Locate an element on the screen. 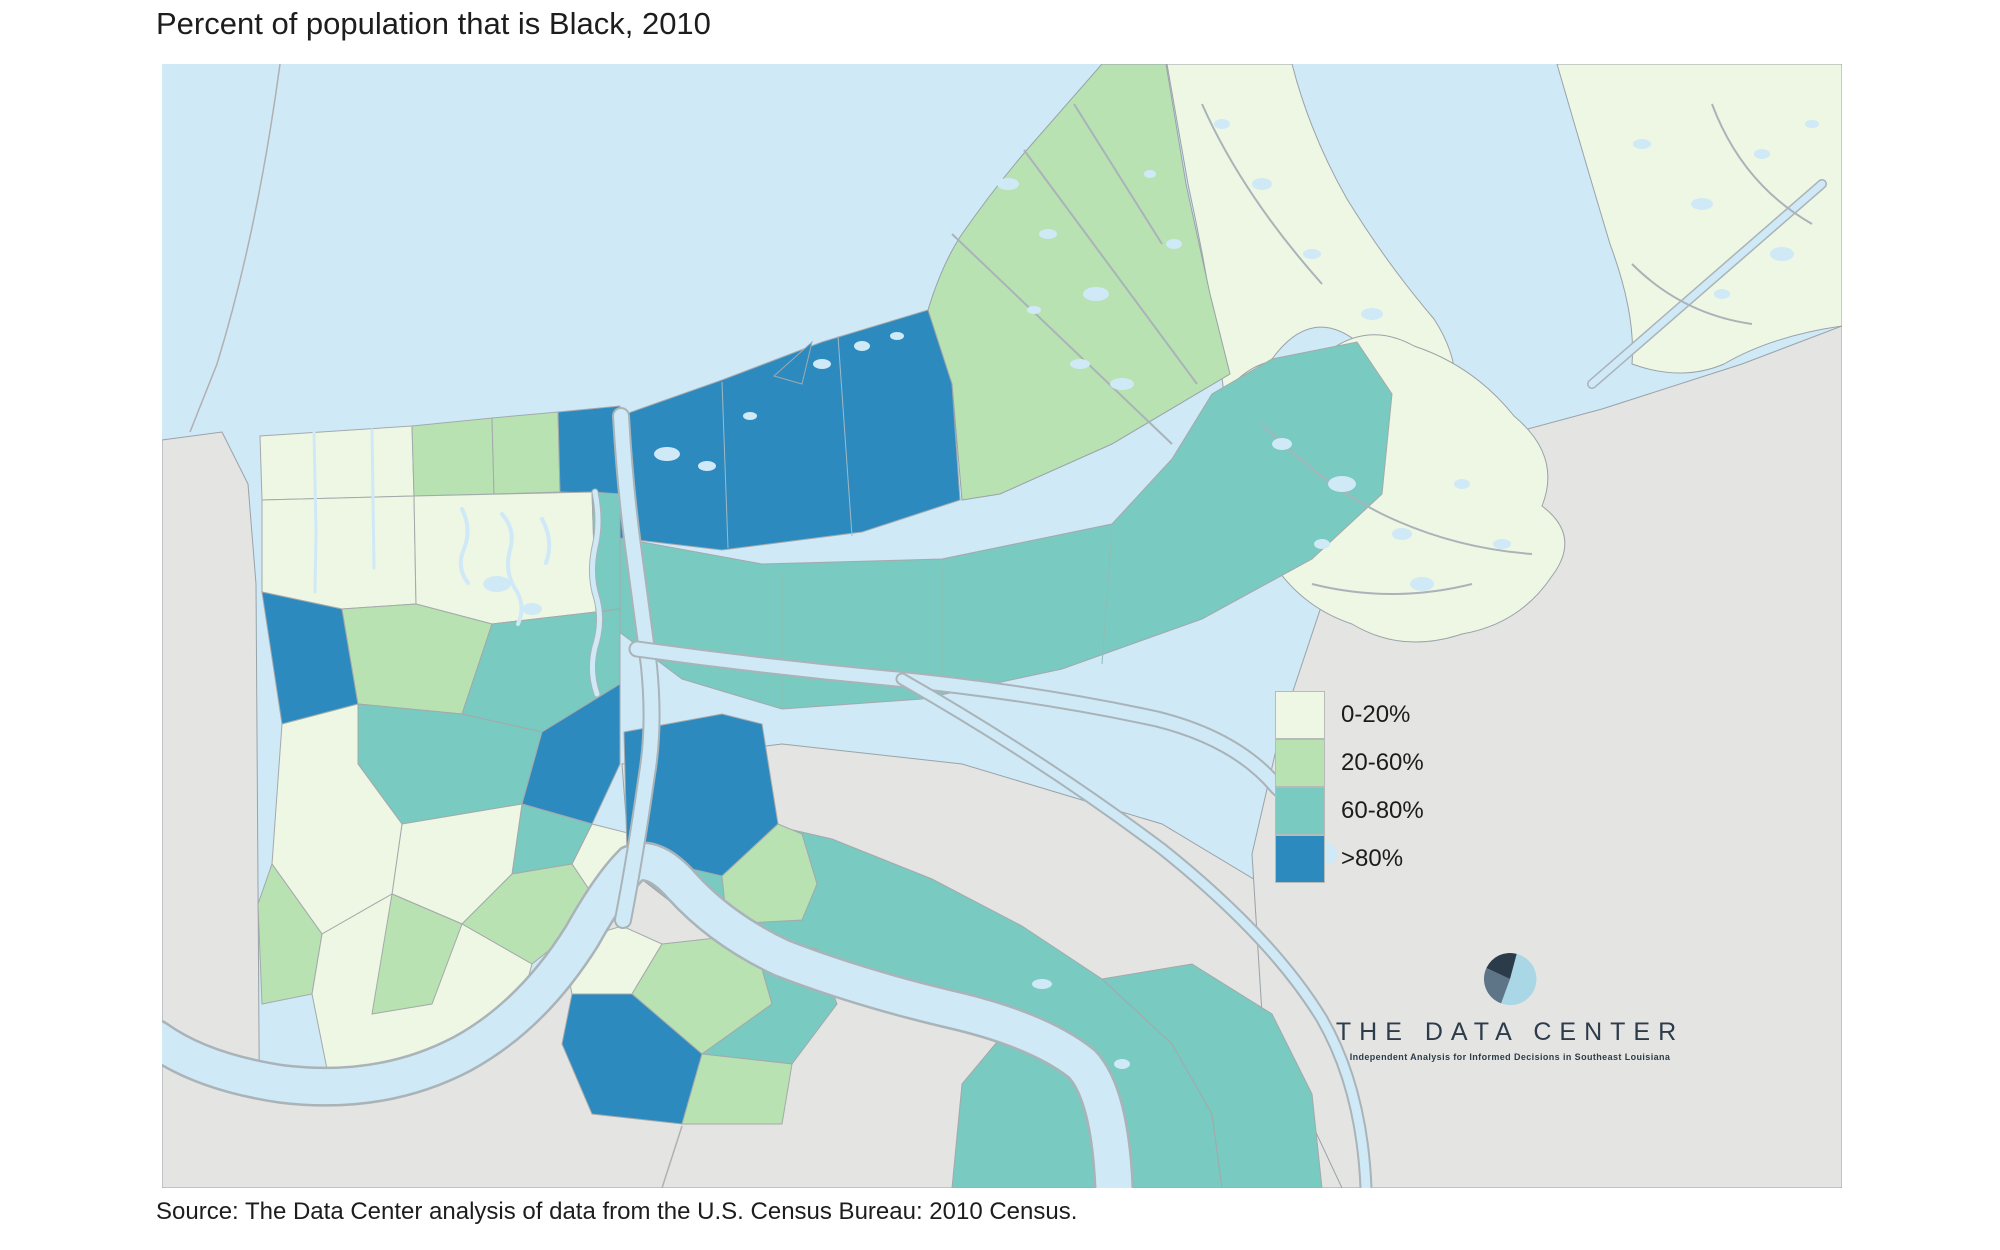 This screenshot has width=2000, height=1250. legend-item: 20-60% is located at coordinates (1349, 762).